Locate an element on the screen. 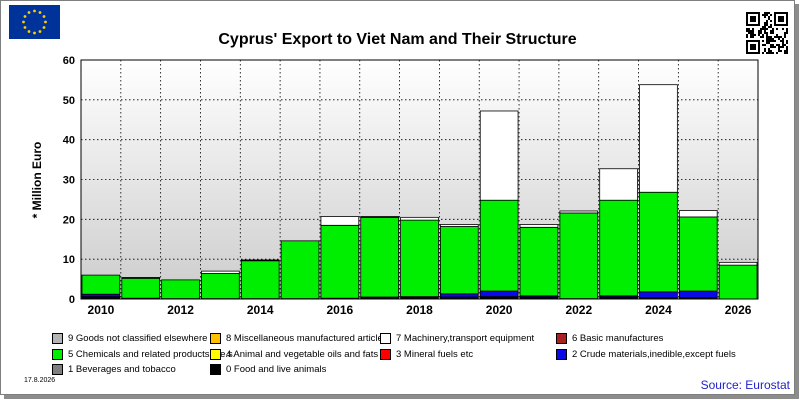  legend-swatch-food is located at coordinates (215, 369).